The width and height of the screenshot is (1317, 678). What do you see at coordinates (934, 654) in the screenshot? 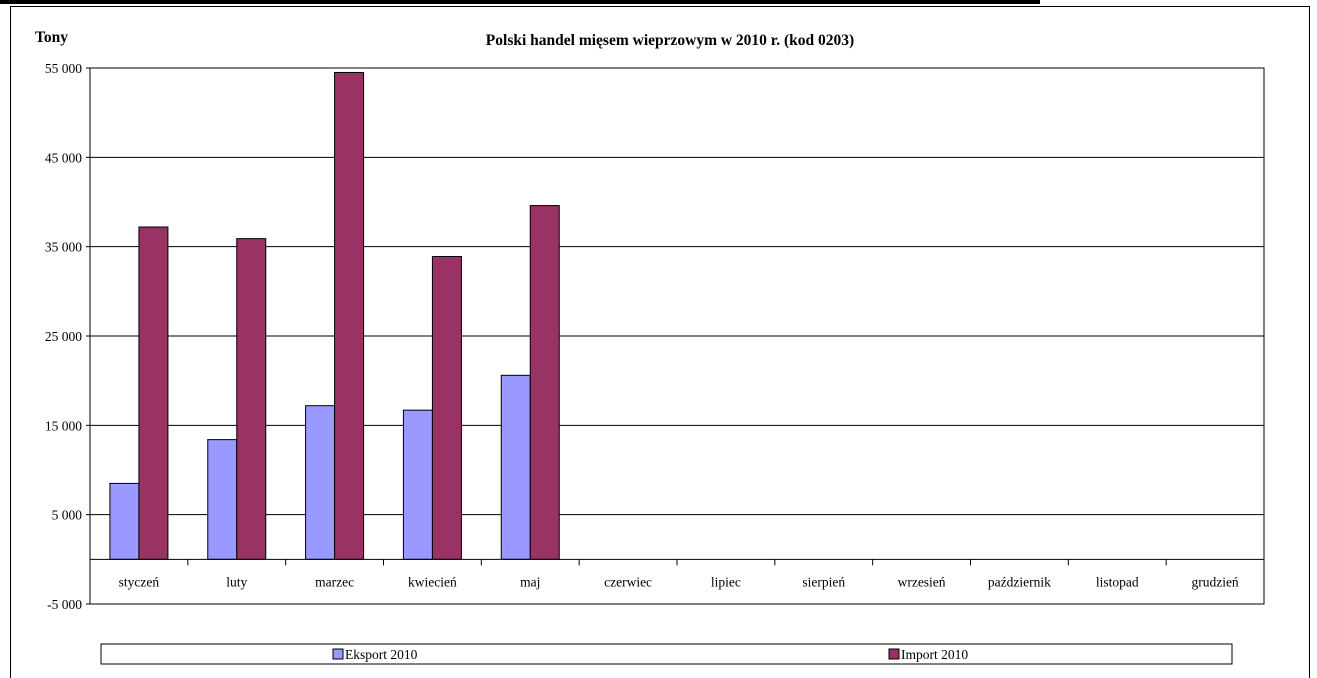
I see `legend-label: Import 2010` at bounding box center [934, 654].